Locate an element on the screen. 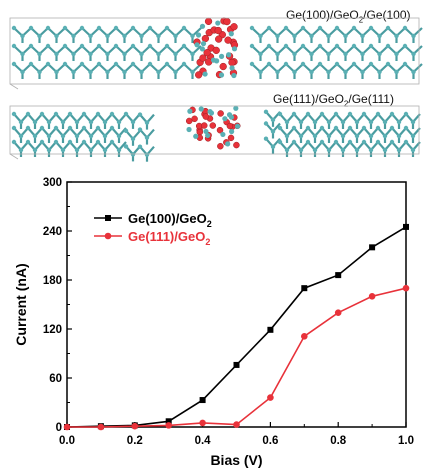 This screenshot has width=431, height=471. ge111-structure-image is located at coordinates (215, 133).